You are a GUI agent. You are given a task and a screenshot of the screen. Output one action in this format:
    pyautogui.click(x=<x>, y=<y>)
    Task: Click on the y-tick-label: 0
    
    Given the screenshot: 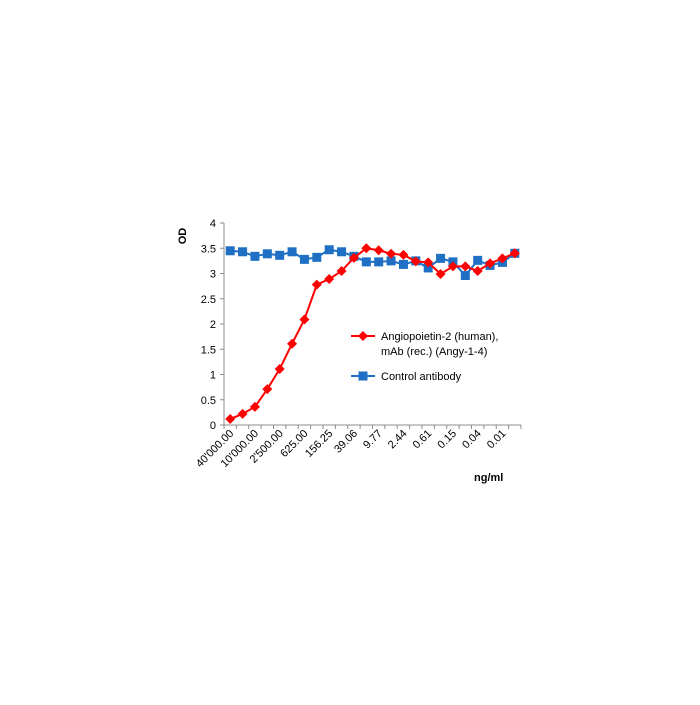 What is the action you would take?
    pyautogui.click(x=213, y=426)
    